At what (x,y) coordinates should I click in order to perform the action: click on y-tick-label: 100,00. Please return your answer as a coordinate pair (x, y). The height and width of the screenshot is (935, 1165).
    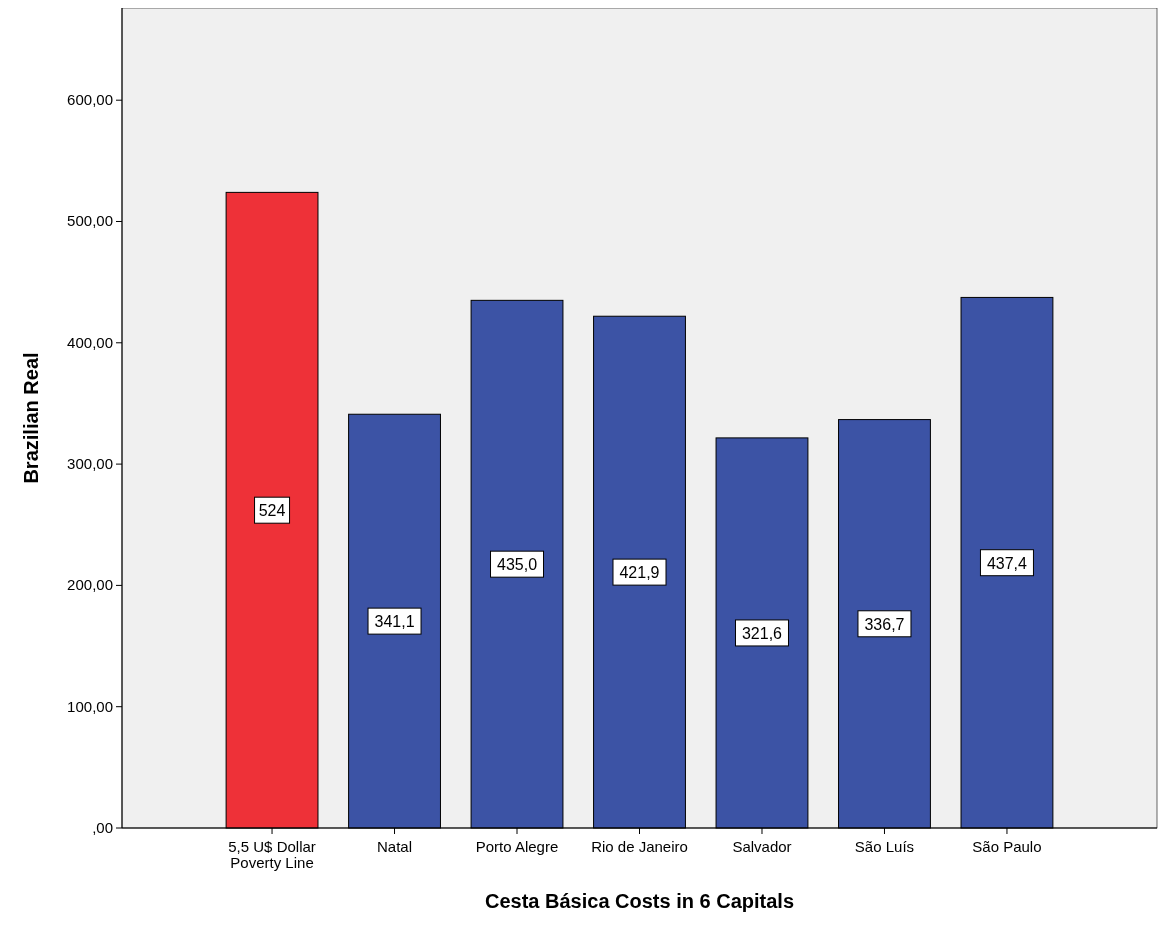
    Looking at the image, I should click on (90, 706).